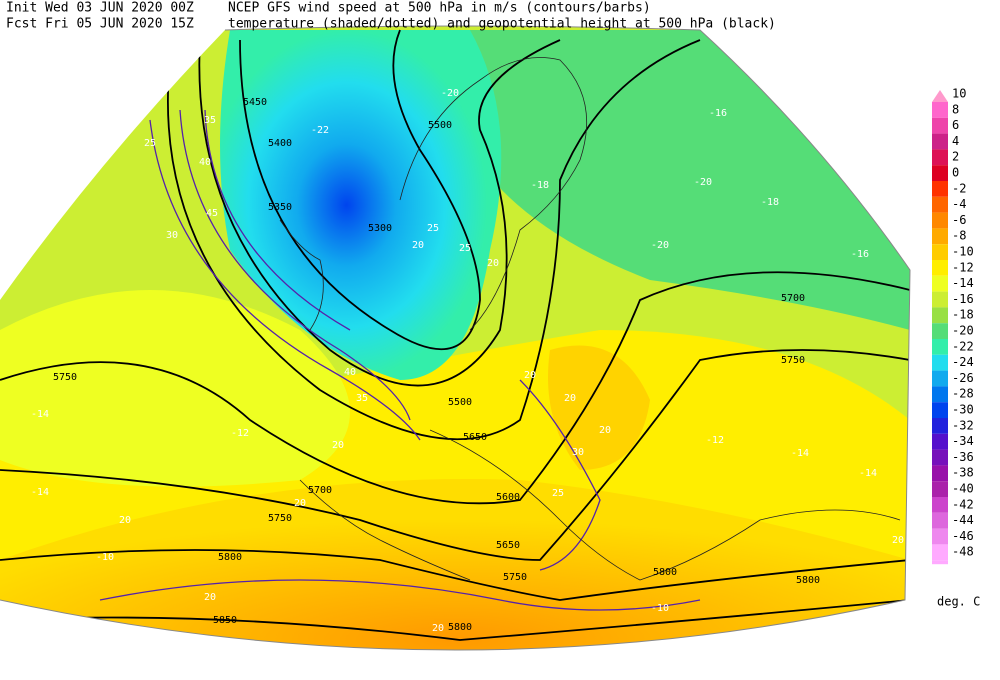  What do you see at coordinates (963, 457) in the screenshot?
I see `colorbar-label: -36` at bounding box center [963, 457].